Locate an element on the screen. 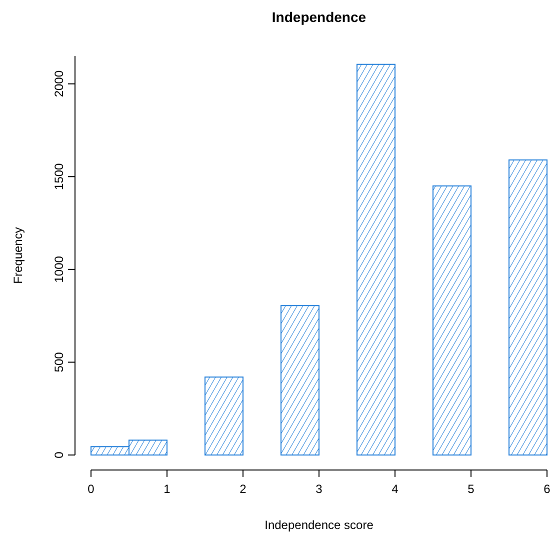  y-axis-title: Frequency is located at coordinates (18, 255).